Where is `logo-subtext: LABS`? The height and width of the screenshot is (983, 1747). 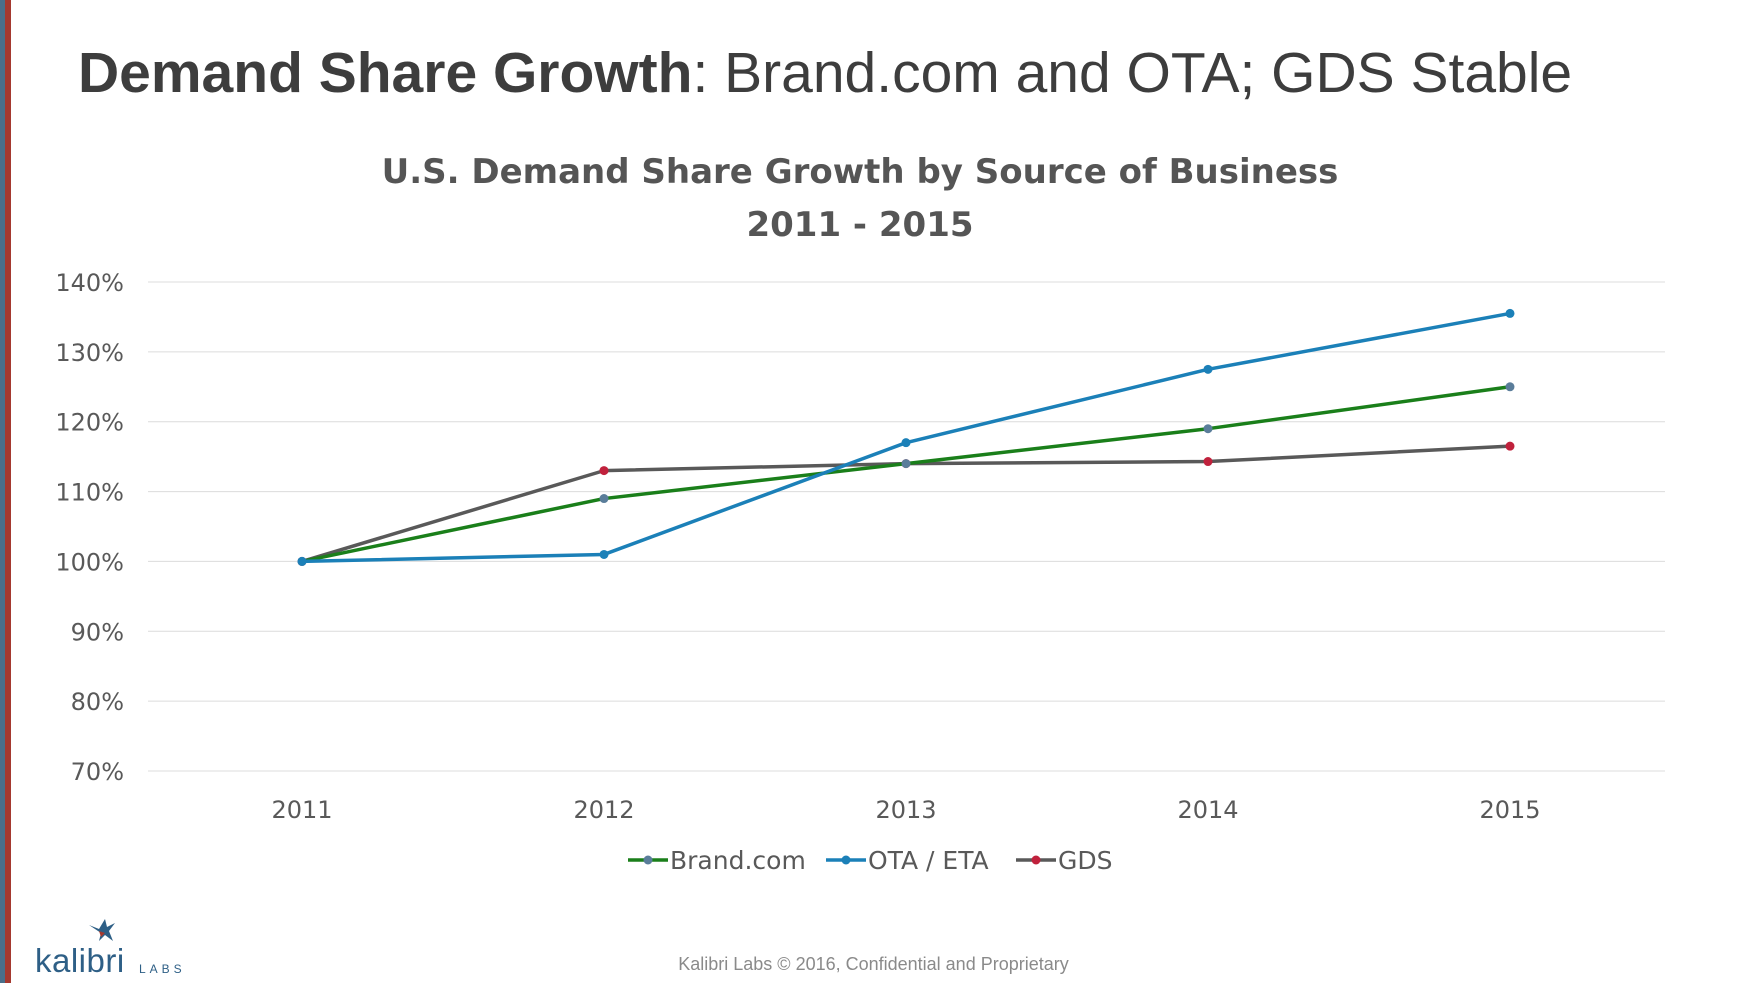
logo-subtext: LABS is located at coordinates (162, 969).